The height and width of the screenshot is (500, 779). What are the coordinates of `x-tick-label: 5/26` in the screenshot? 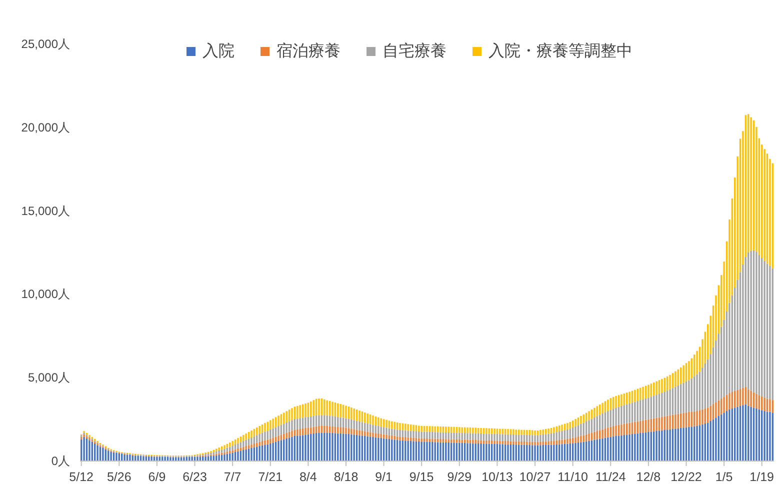 It's located at (119, 477).